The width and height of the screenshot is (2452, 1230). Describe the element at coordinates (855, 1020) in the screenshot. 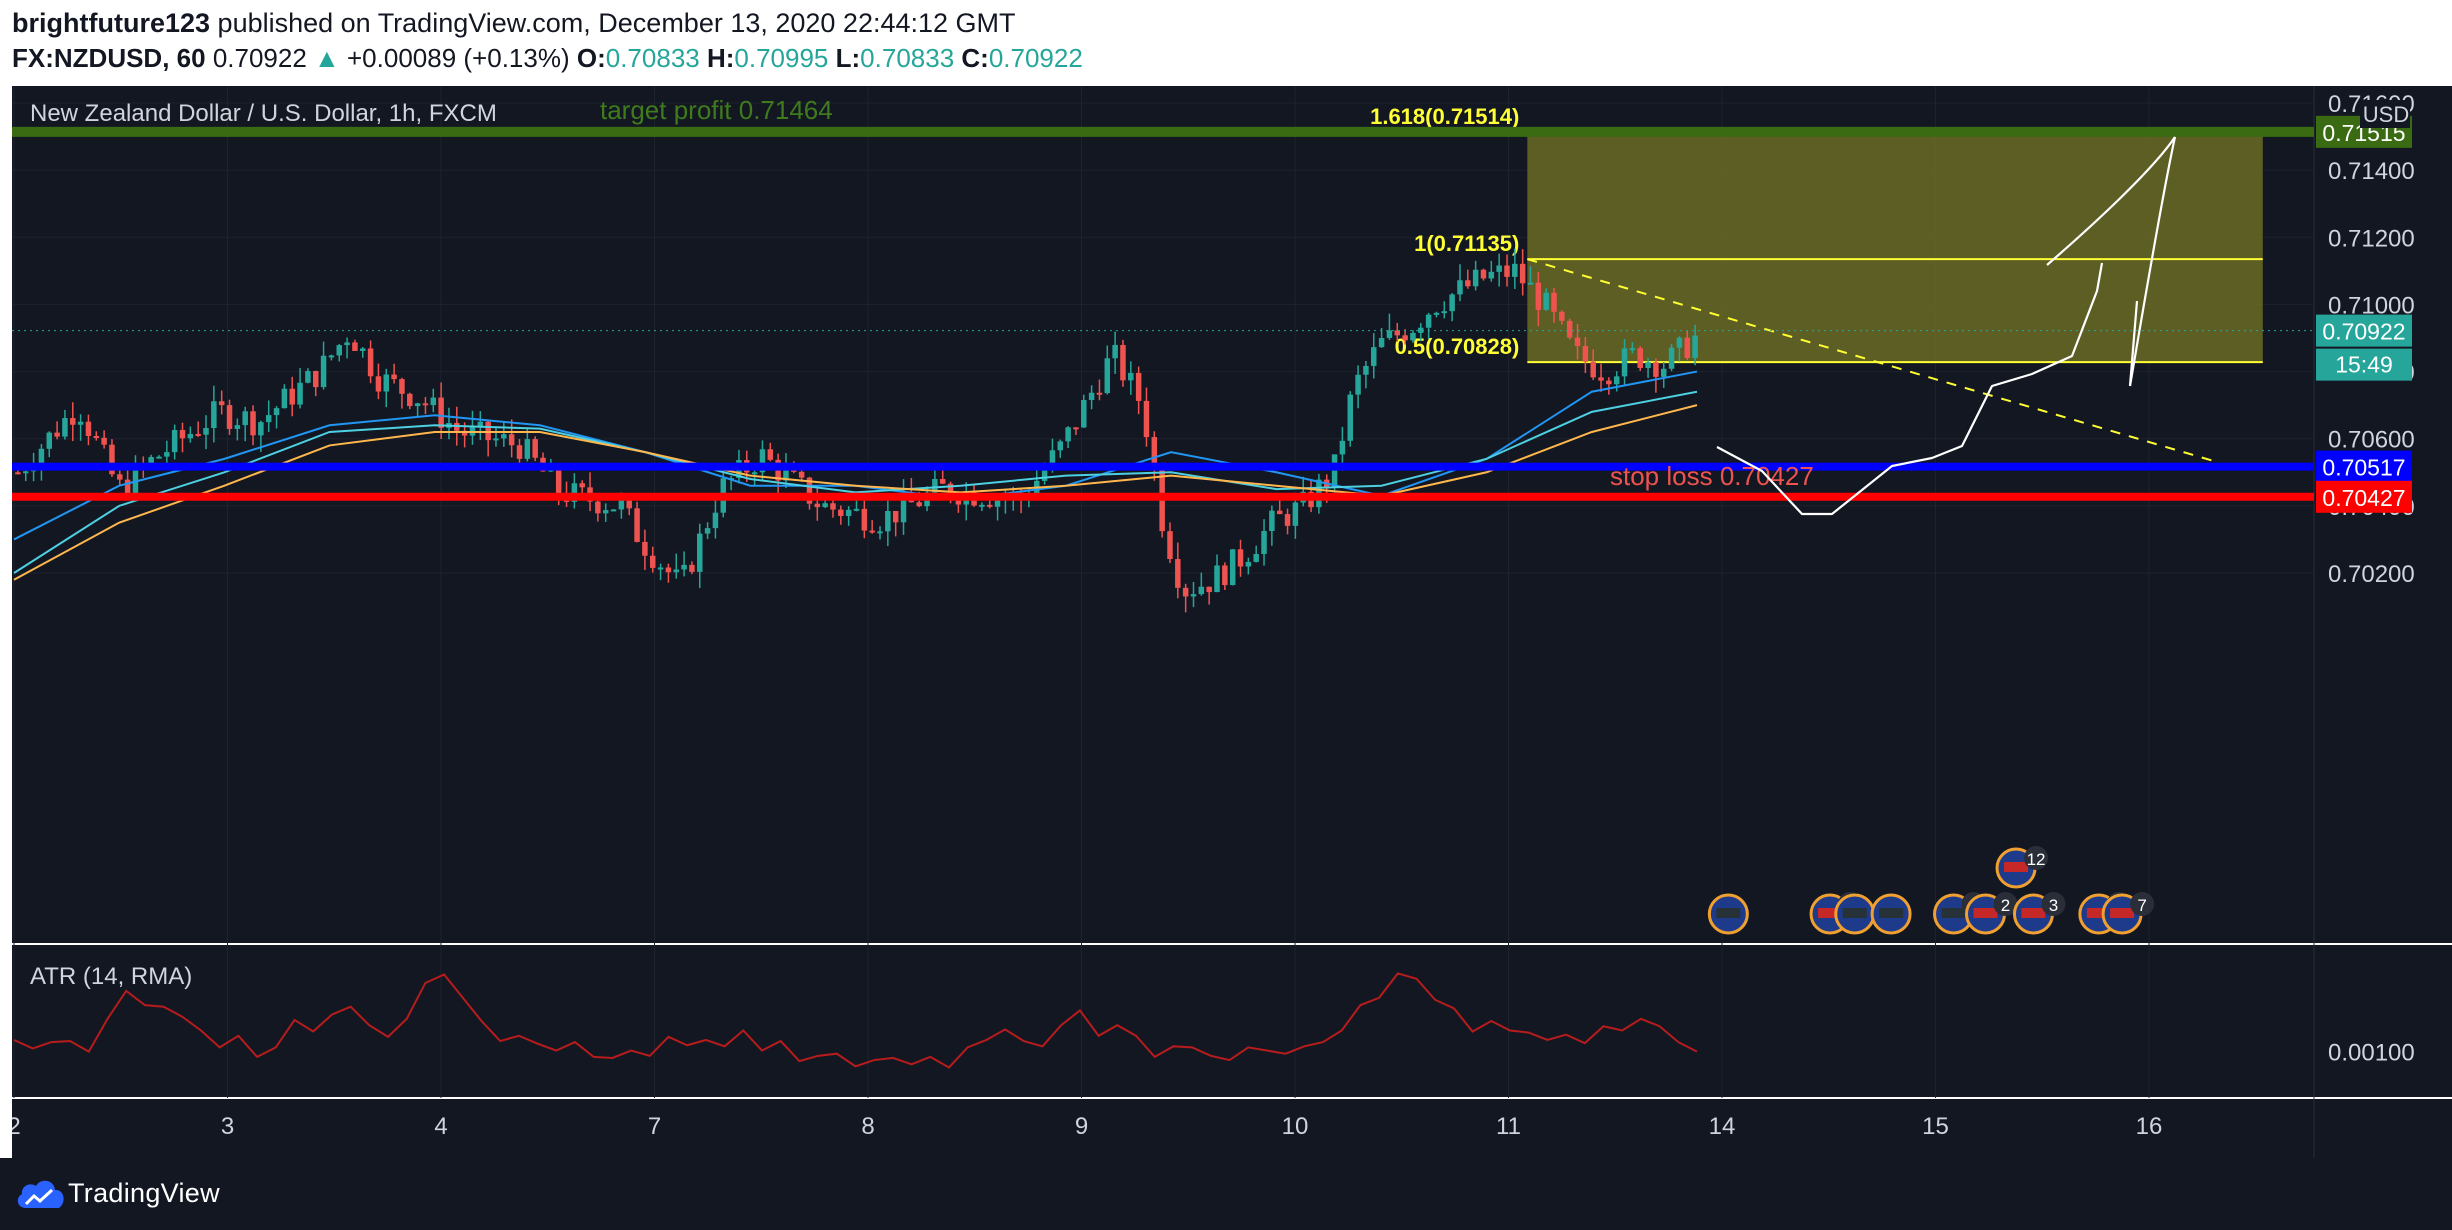

I see `atr-line` at that location.